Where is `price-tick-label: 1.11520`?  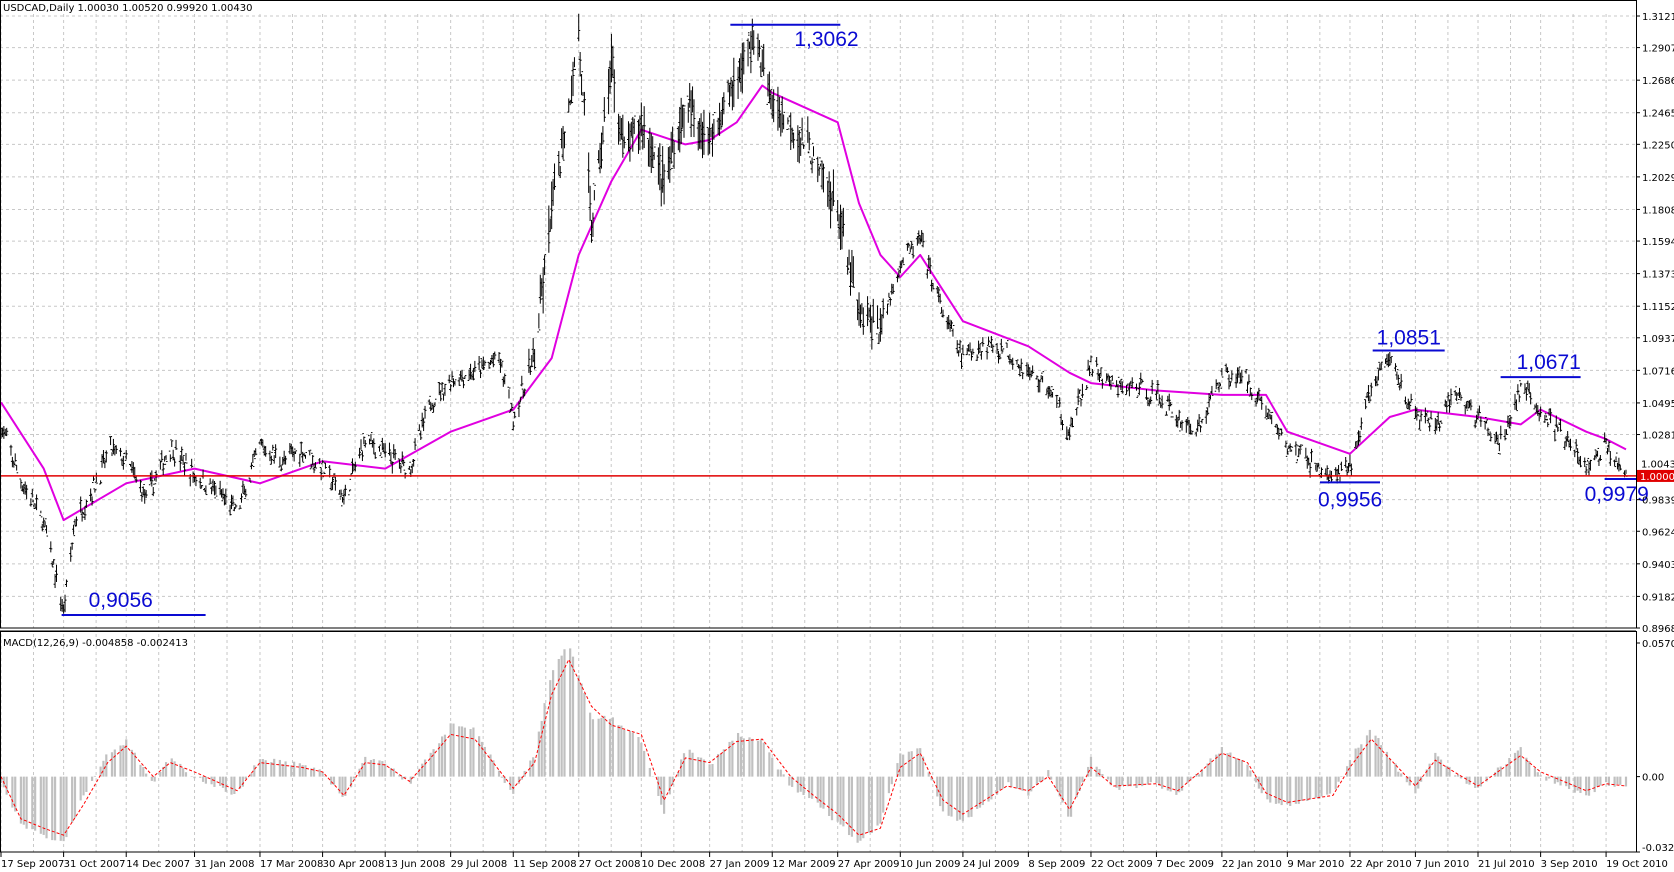 price-tick-label: 1.11520 is located at coordinates (1658, 307).